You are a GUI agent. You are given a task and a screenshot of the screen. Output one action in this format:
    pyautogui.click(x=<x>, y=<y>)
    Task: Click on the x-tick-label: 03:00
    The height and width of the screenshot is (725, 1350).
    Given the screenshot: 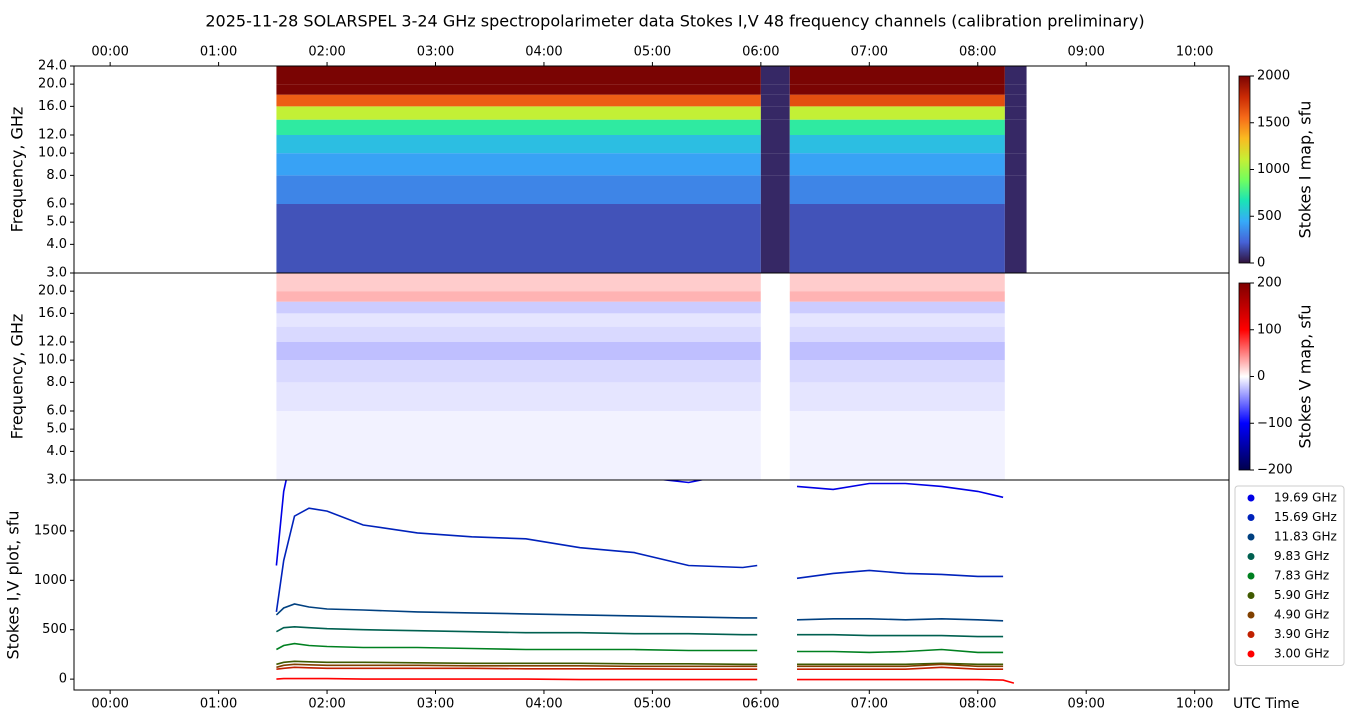 What is the action you would take?
    pyautogui.click(x=435, y=52)
    